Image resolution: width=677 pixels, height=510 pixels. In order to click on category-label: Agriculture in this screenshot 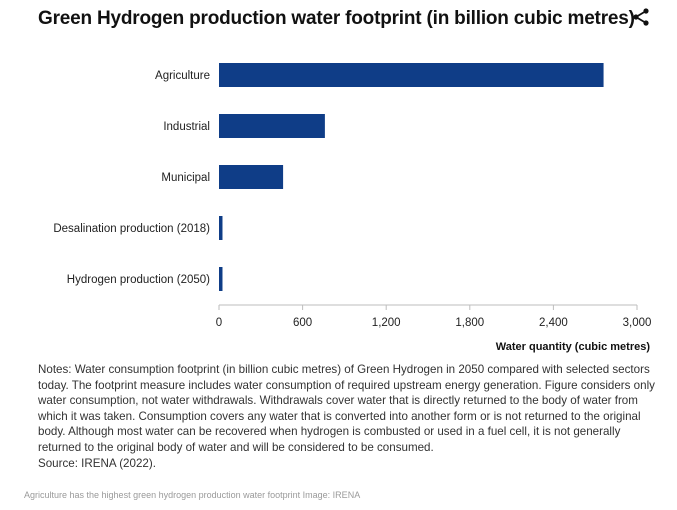, I will do `click(182, 76)`.